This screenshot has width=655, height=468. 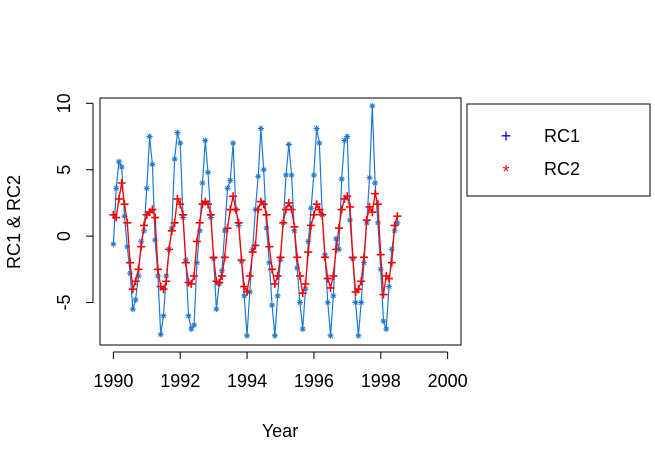 What do you see at coordinates (74, 202) in the screenshot?
I see `y-axis: -5 0 5 10` at bounding box center [74, 202].